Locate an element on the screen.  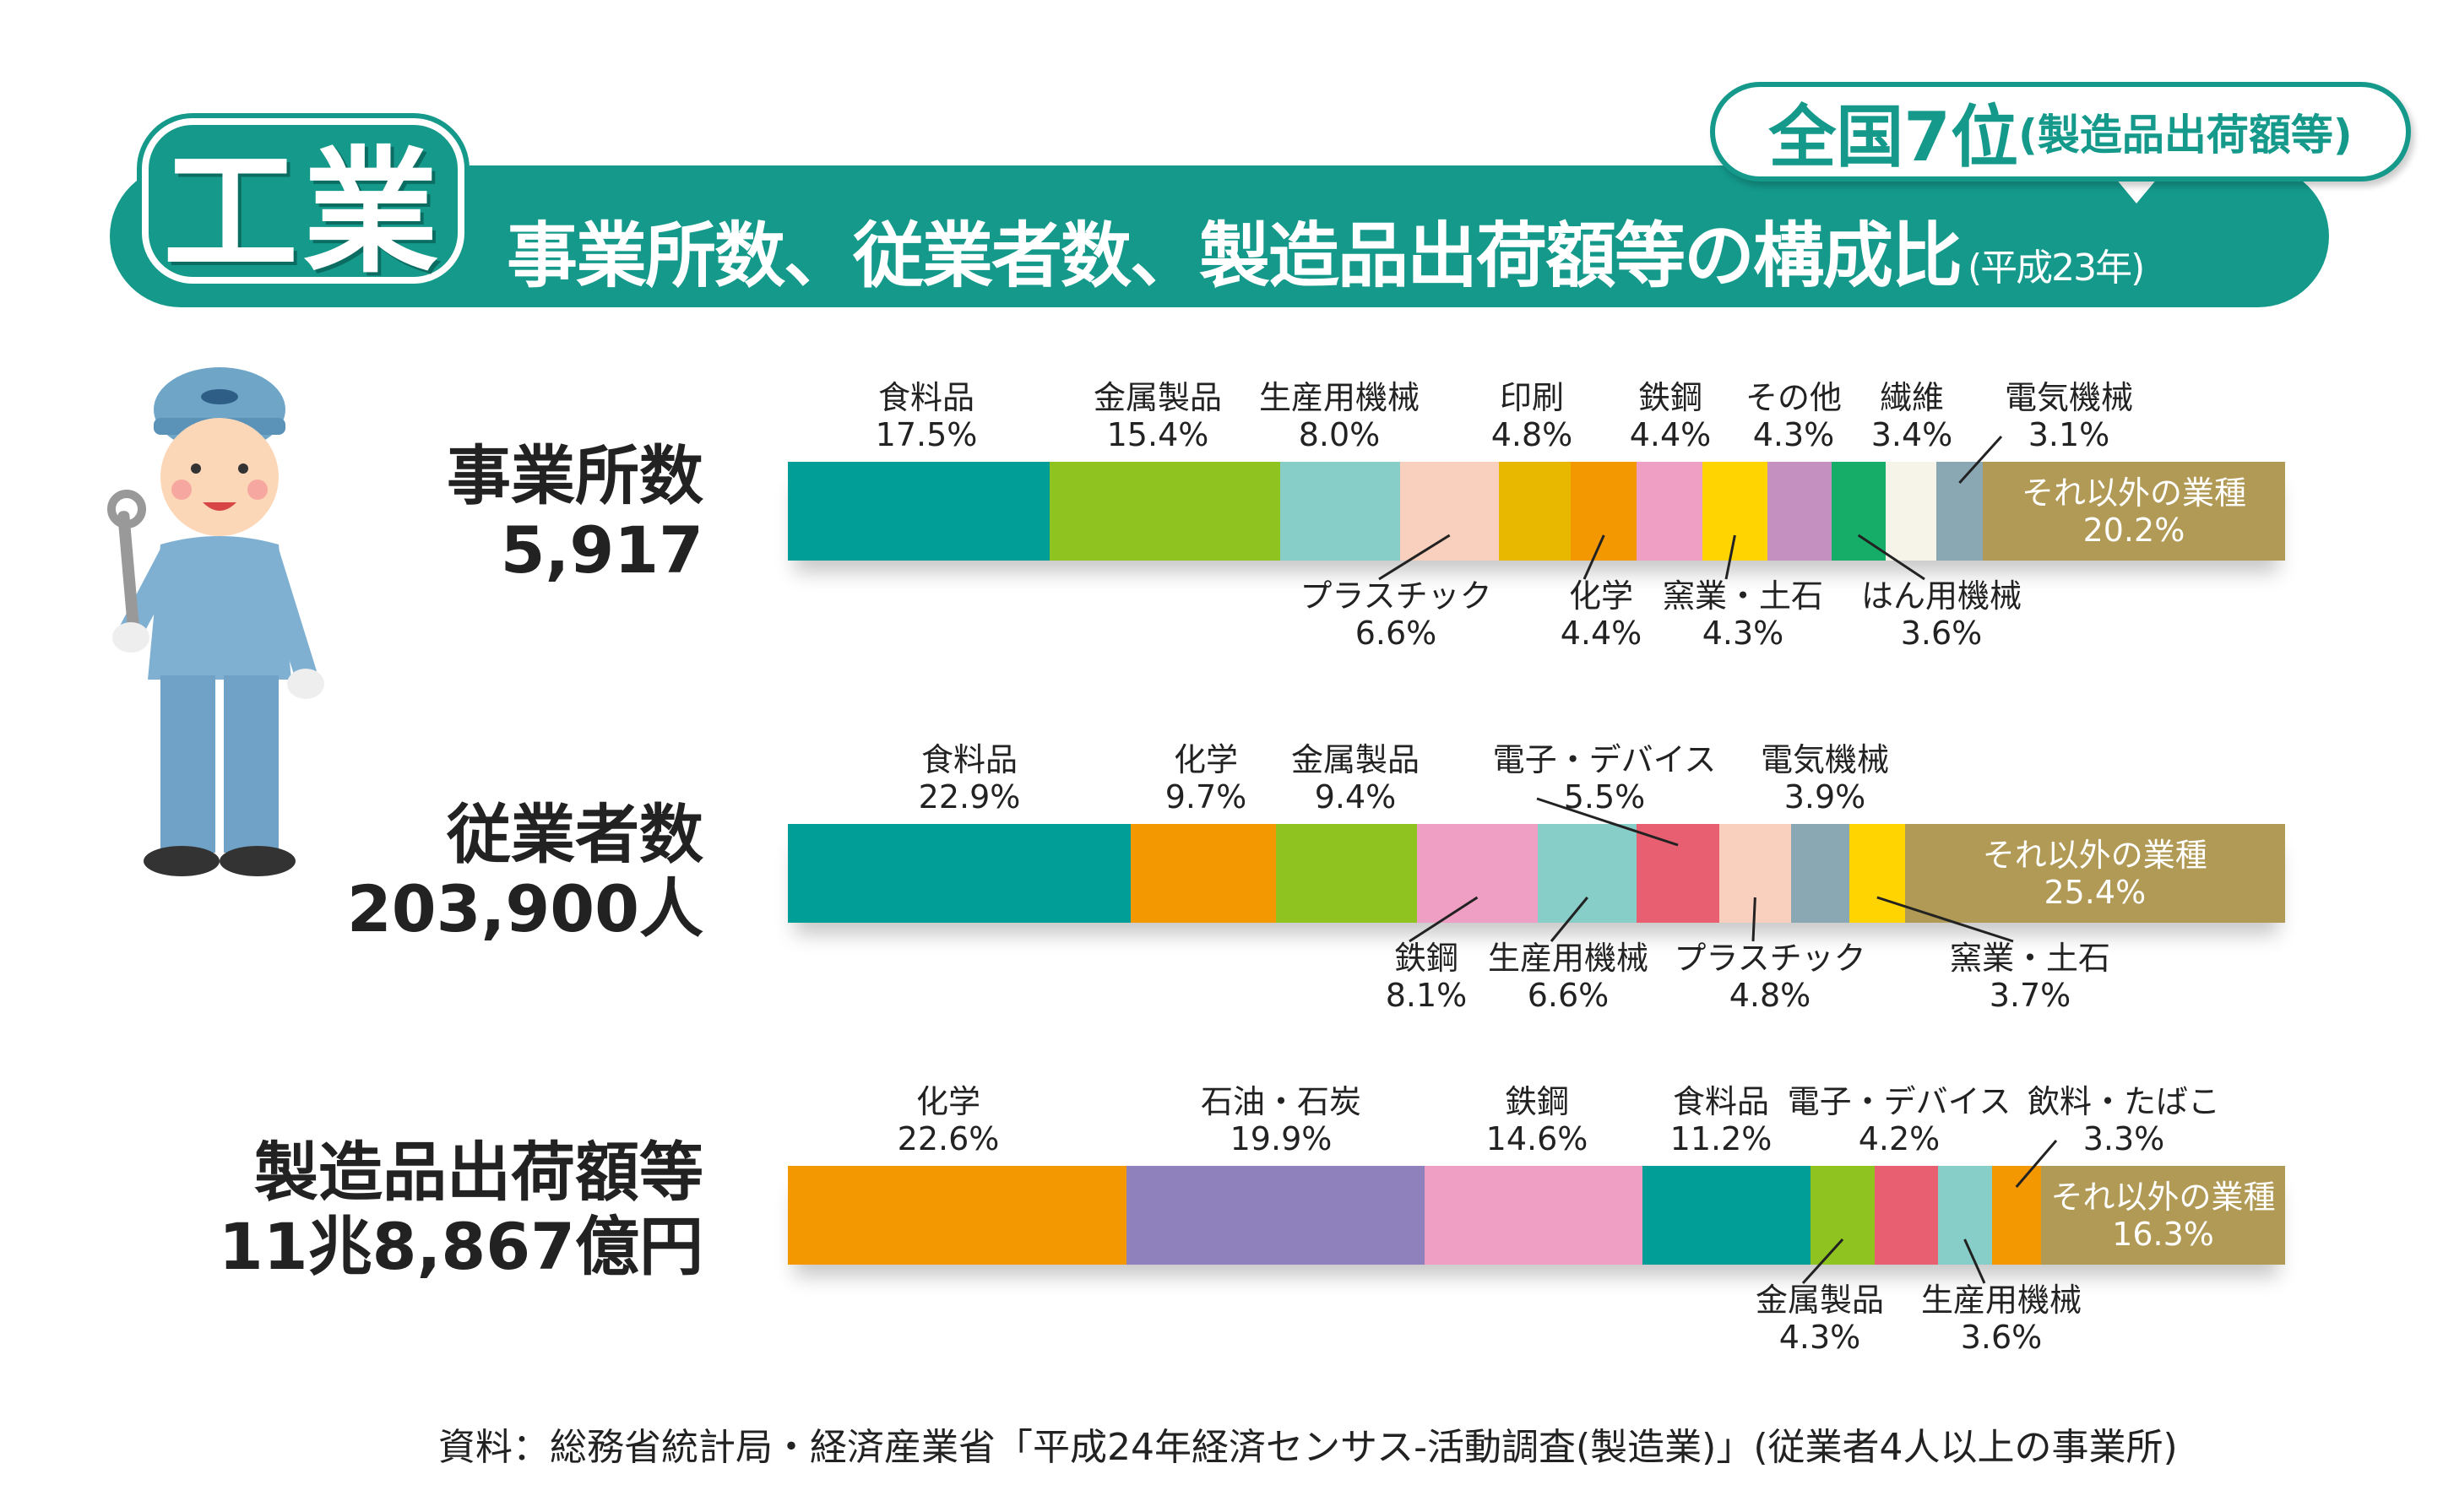
data-label: 鉄鋼 4.4% is located at coordinates (1671, 416).